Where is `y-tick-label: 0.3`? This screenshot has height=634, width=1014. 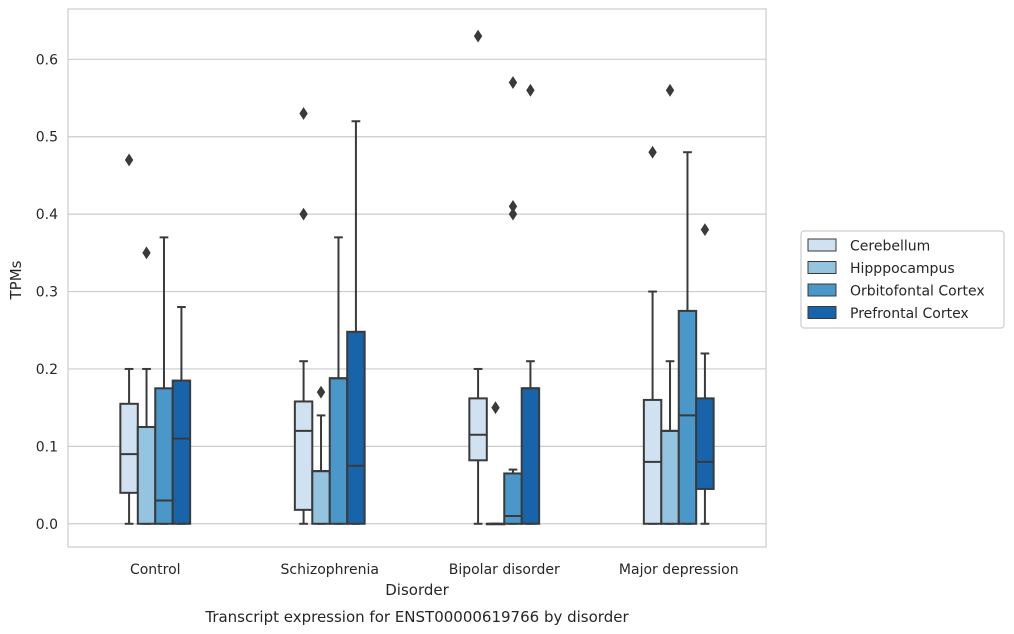 y-tick-label: 0.3 is located at coordinates (47, 293).